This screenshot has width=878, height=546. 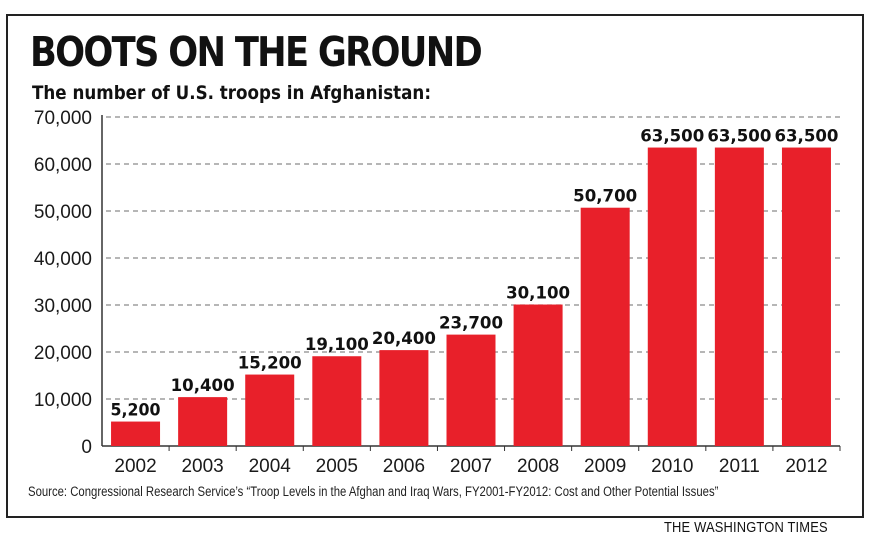 What do you see at coordinates (86, 447) in the screenshot?
I see `y-tick-label: 0` at bounding box center [86, 447].